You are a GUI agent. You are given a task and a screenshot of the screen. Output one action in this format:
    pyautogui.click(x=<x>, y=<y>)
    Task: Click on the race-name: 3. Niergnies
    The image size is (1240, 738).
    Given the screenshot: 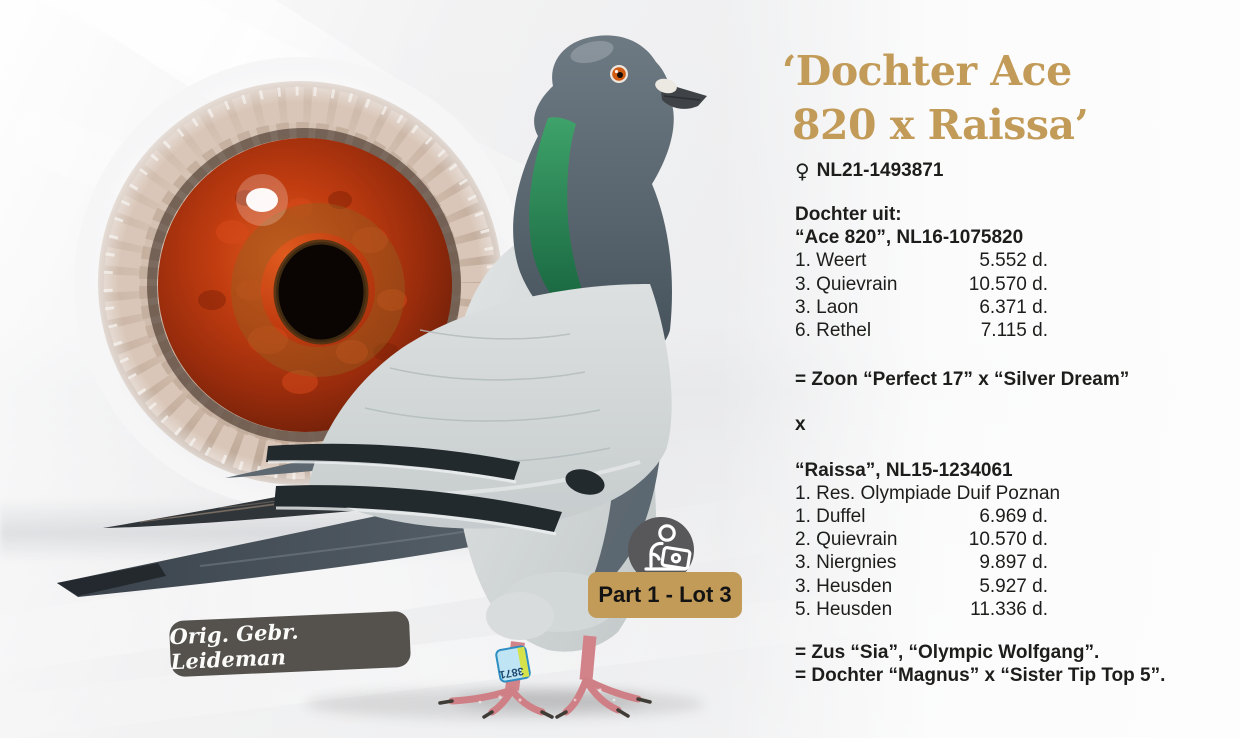 What is the action you would take?
    pyautogui.click(x=846, y=563)
    